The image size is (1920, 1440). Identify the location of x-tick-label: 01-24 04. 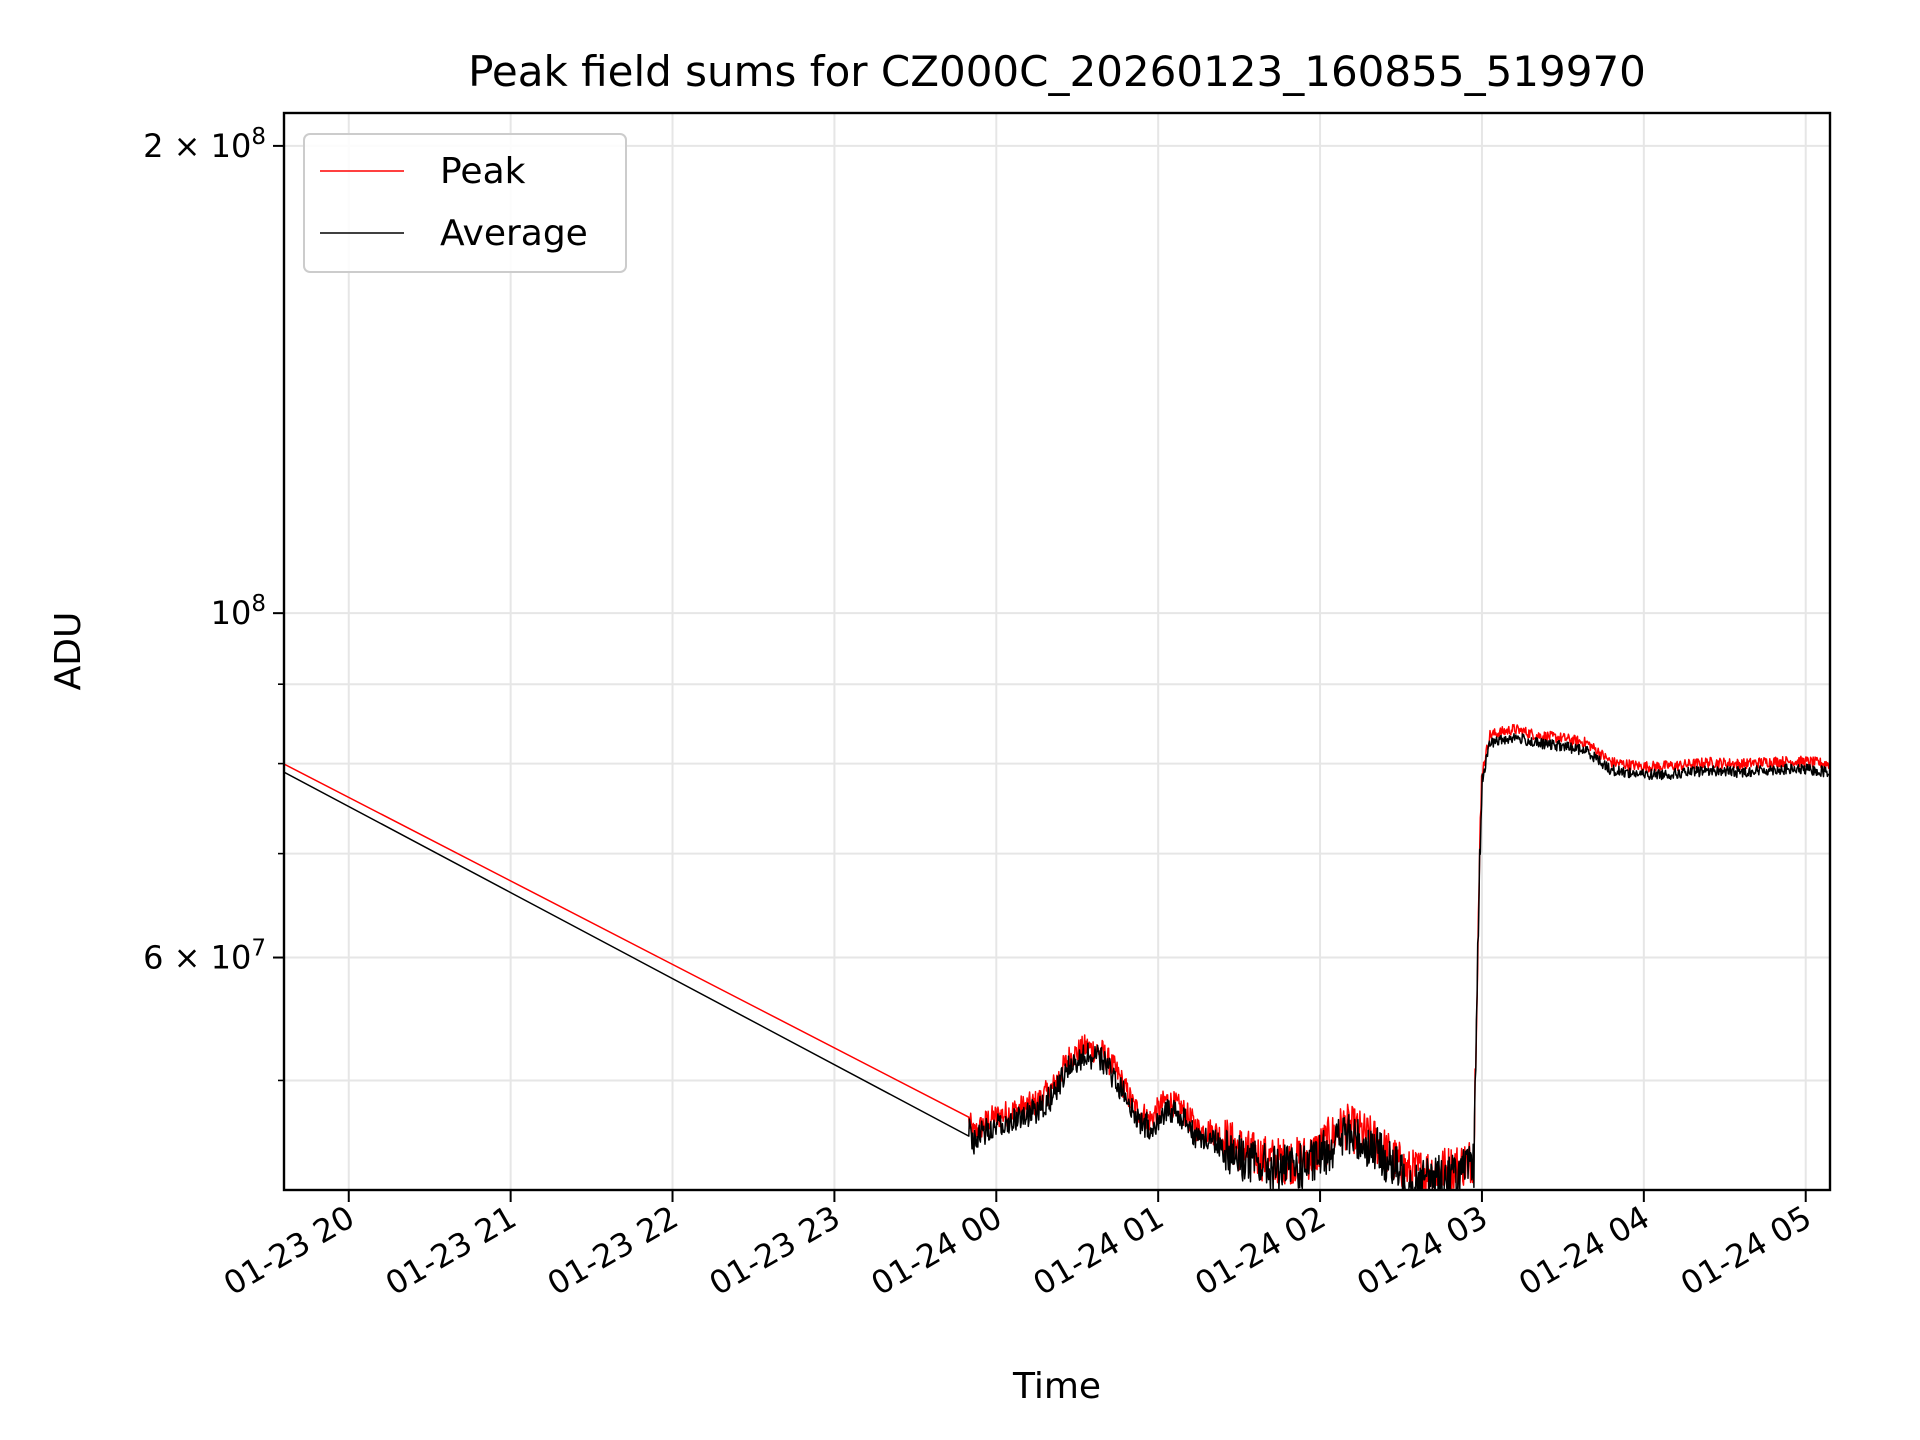
(1584, 1250).